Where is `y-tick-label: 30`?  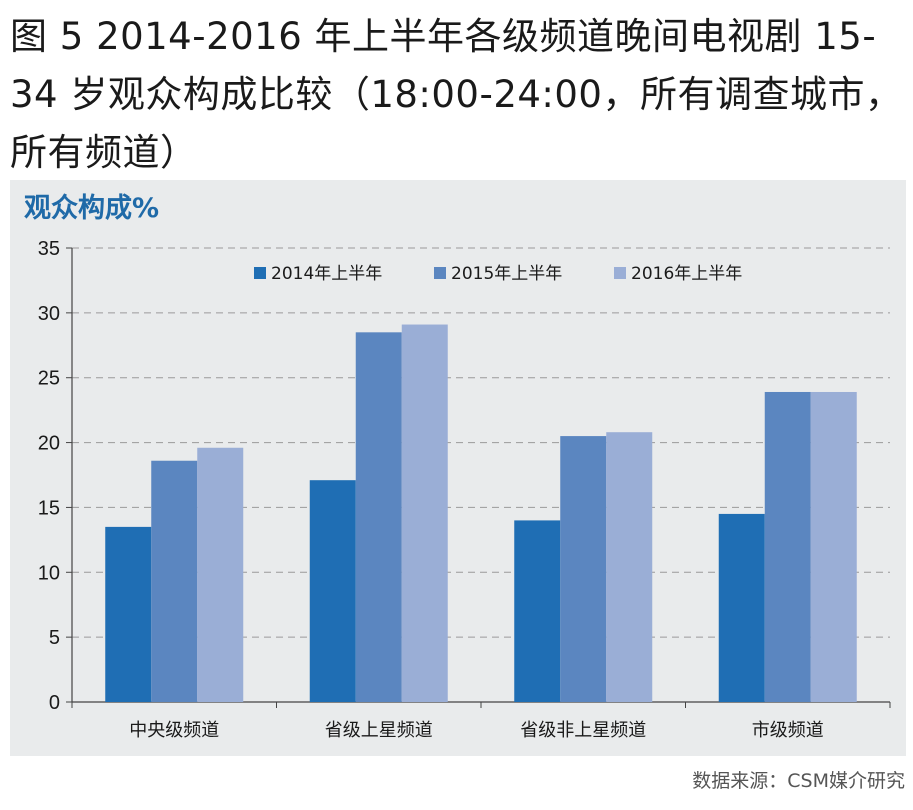 y-tick-label: 30 is located at coordinates (49, 314).